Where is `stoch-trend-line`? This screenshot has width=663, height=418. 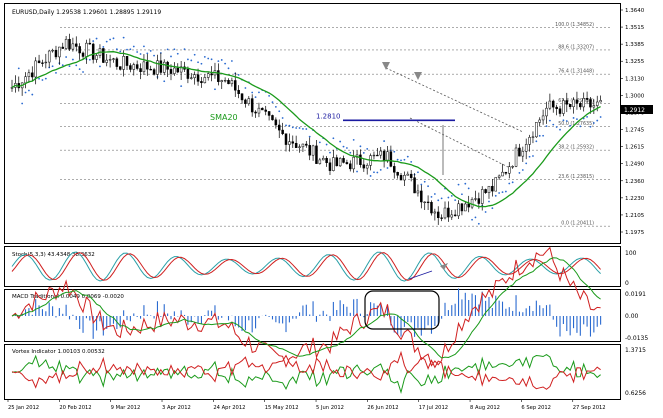
stoch-trend-line is located at coordinates (420, 275).